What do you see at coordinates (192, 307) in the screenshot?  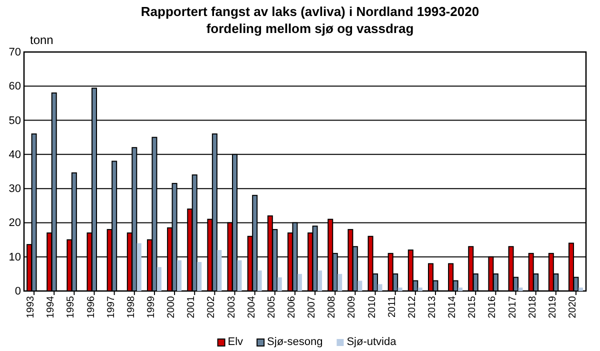 I see `x-tick-label: 2001` at bounding box center [192, 307].